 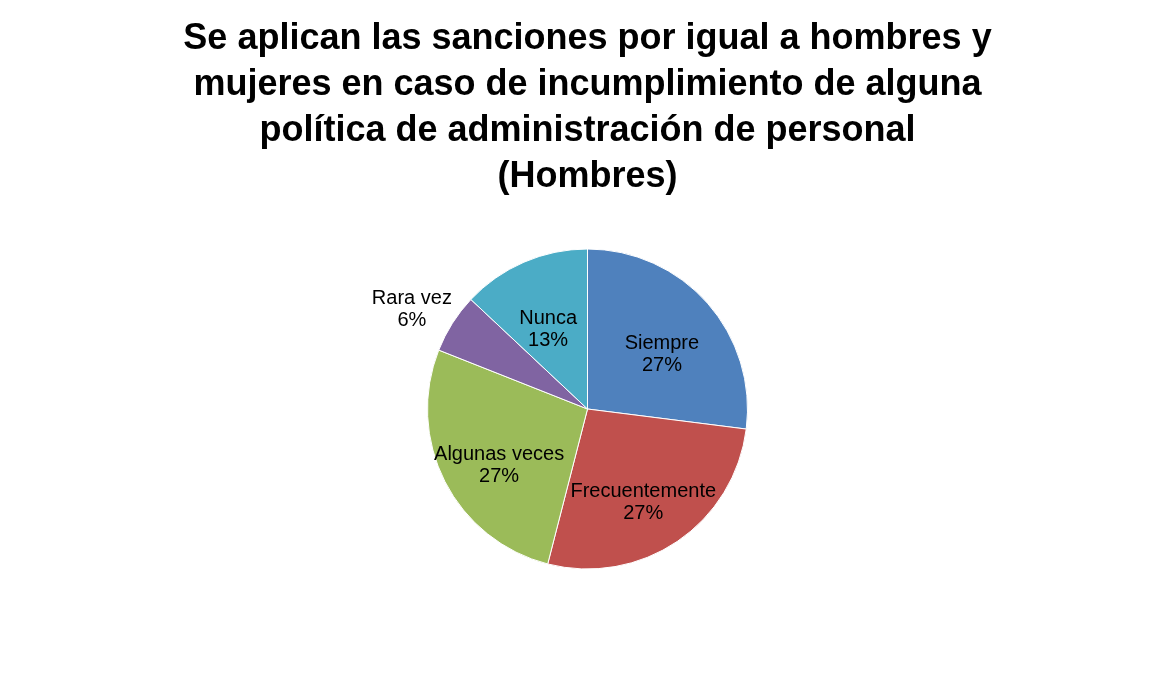 What do you see at coordinates (411, 296) in the screenshot?
I see `slice-label: Rara vez` at bounding box center [411, 296].